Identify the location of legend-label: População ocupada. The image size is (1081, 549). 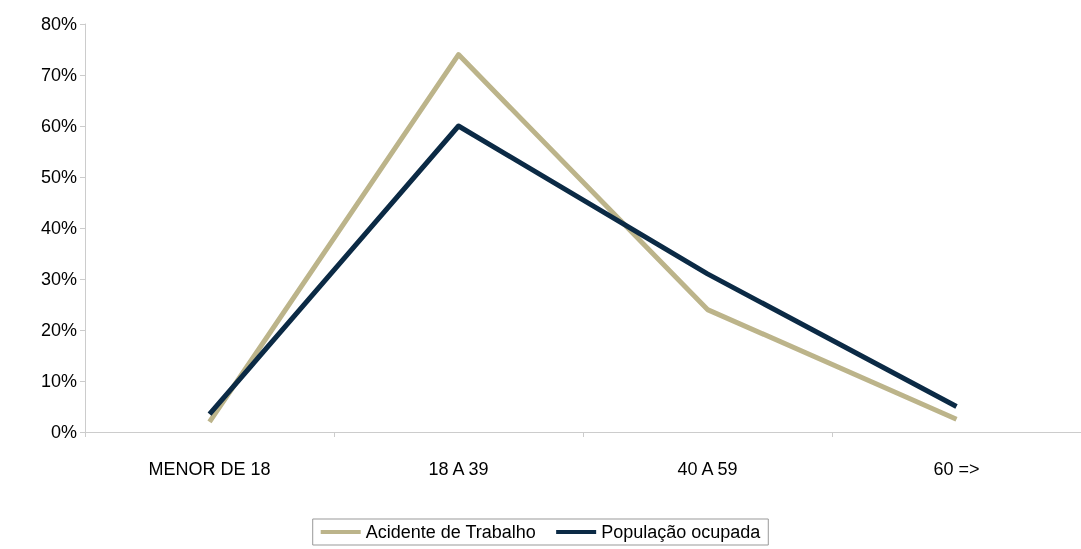
(681, 532).